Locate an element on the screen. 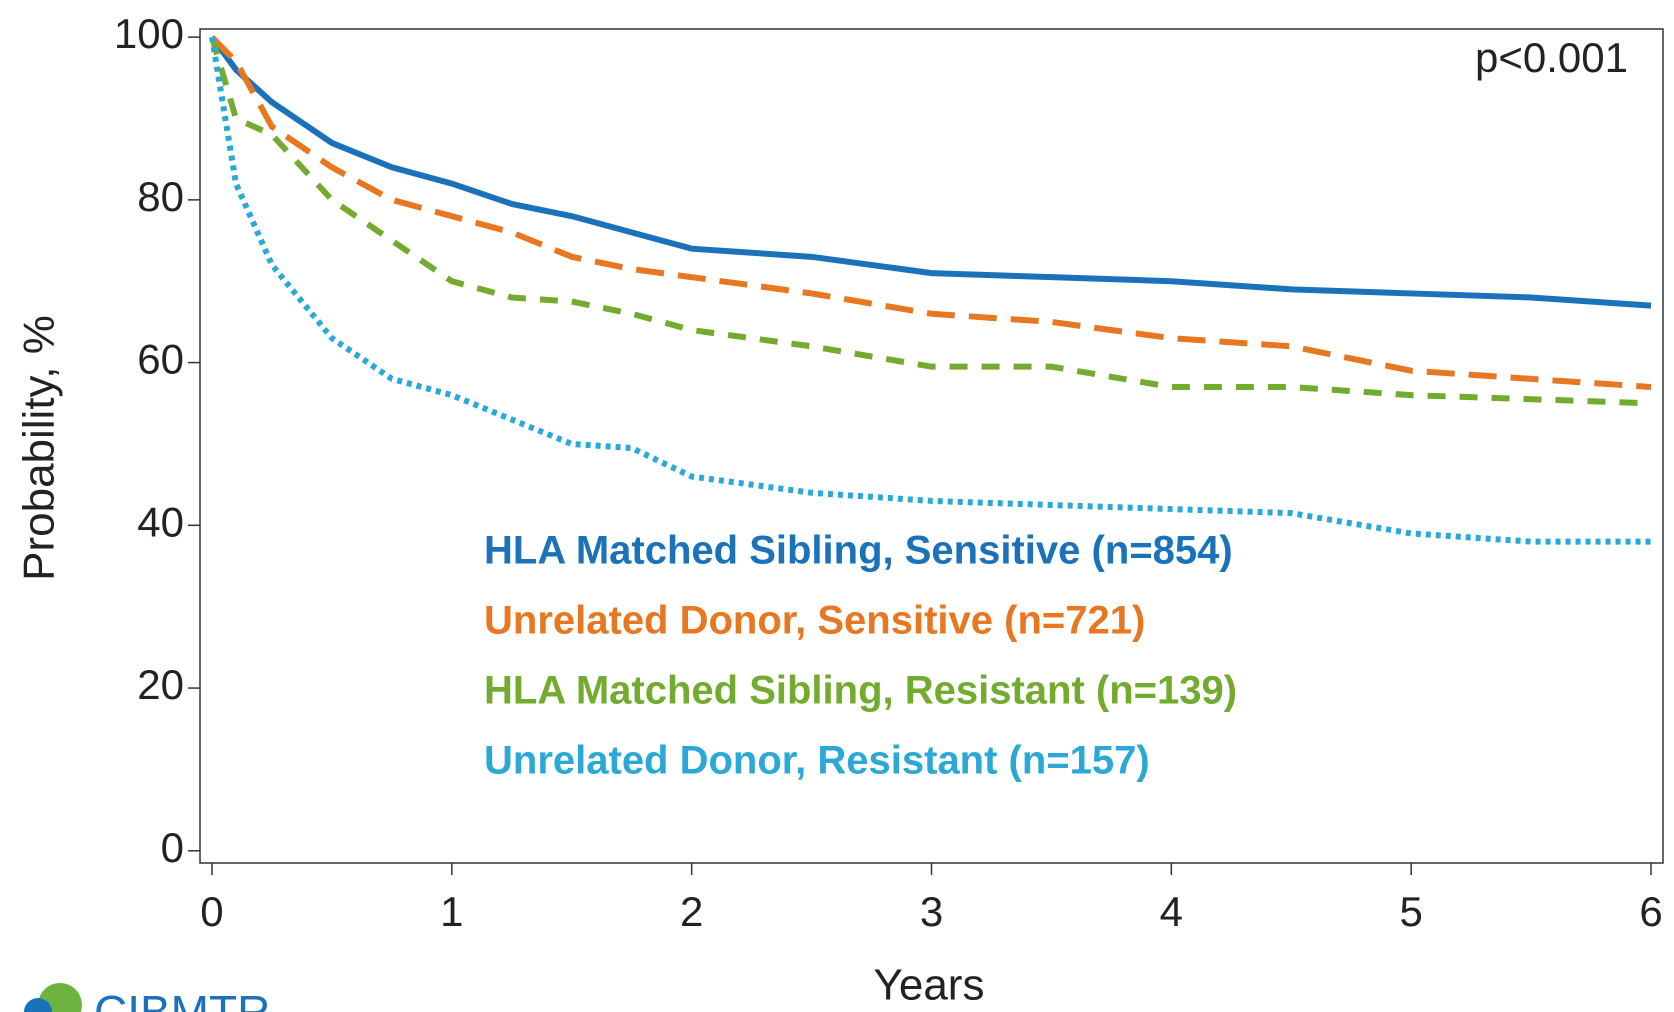 Image resolution: width=1674 pixels, height=1012 pixels. x-tick-label: 4 is located at coordinates (1171, 911).